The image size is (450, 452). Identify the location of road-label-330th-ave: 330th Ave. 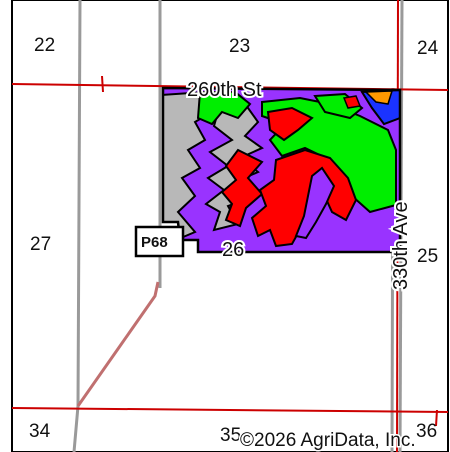
(401, 245).